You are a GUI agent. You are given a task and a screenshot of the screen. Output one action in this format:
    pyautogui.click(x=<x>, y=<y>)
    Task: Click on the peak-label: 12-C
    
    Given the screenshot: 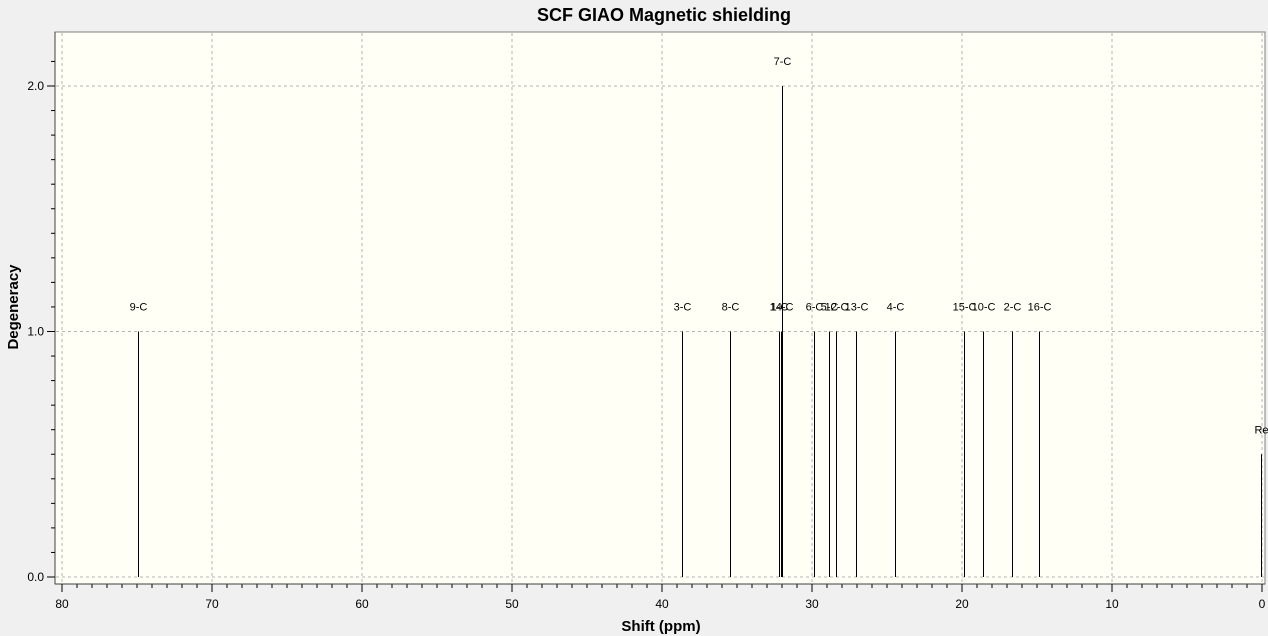 What is the action you would take?
    pyautogui.click(x=837, y=308)
    